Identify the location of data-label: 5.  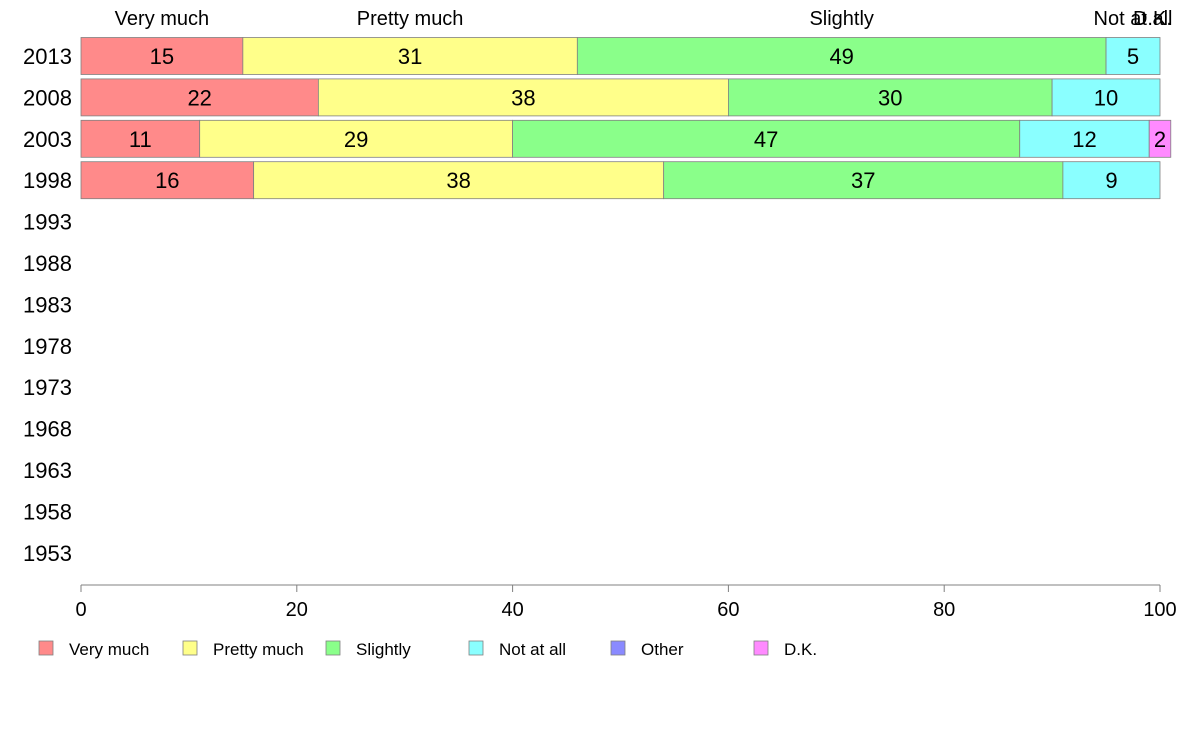
(1133, 56).